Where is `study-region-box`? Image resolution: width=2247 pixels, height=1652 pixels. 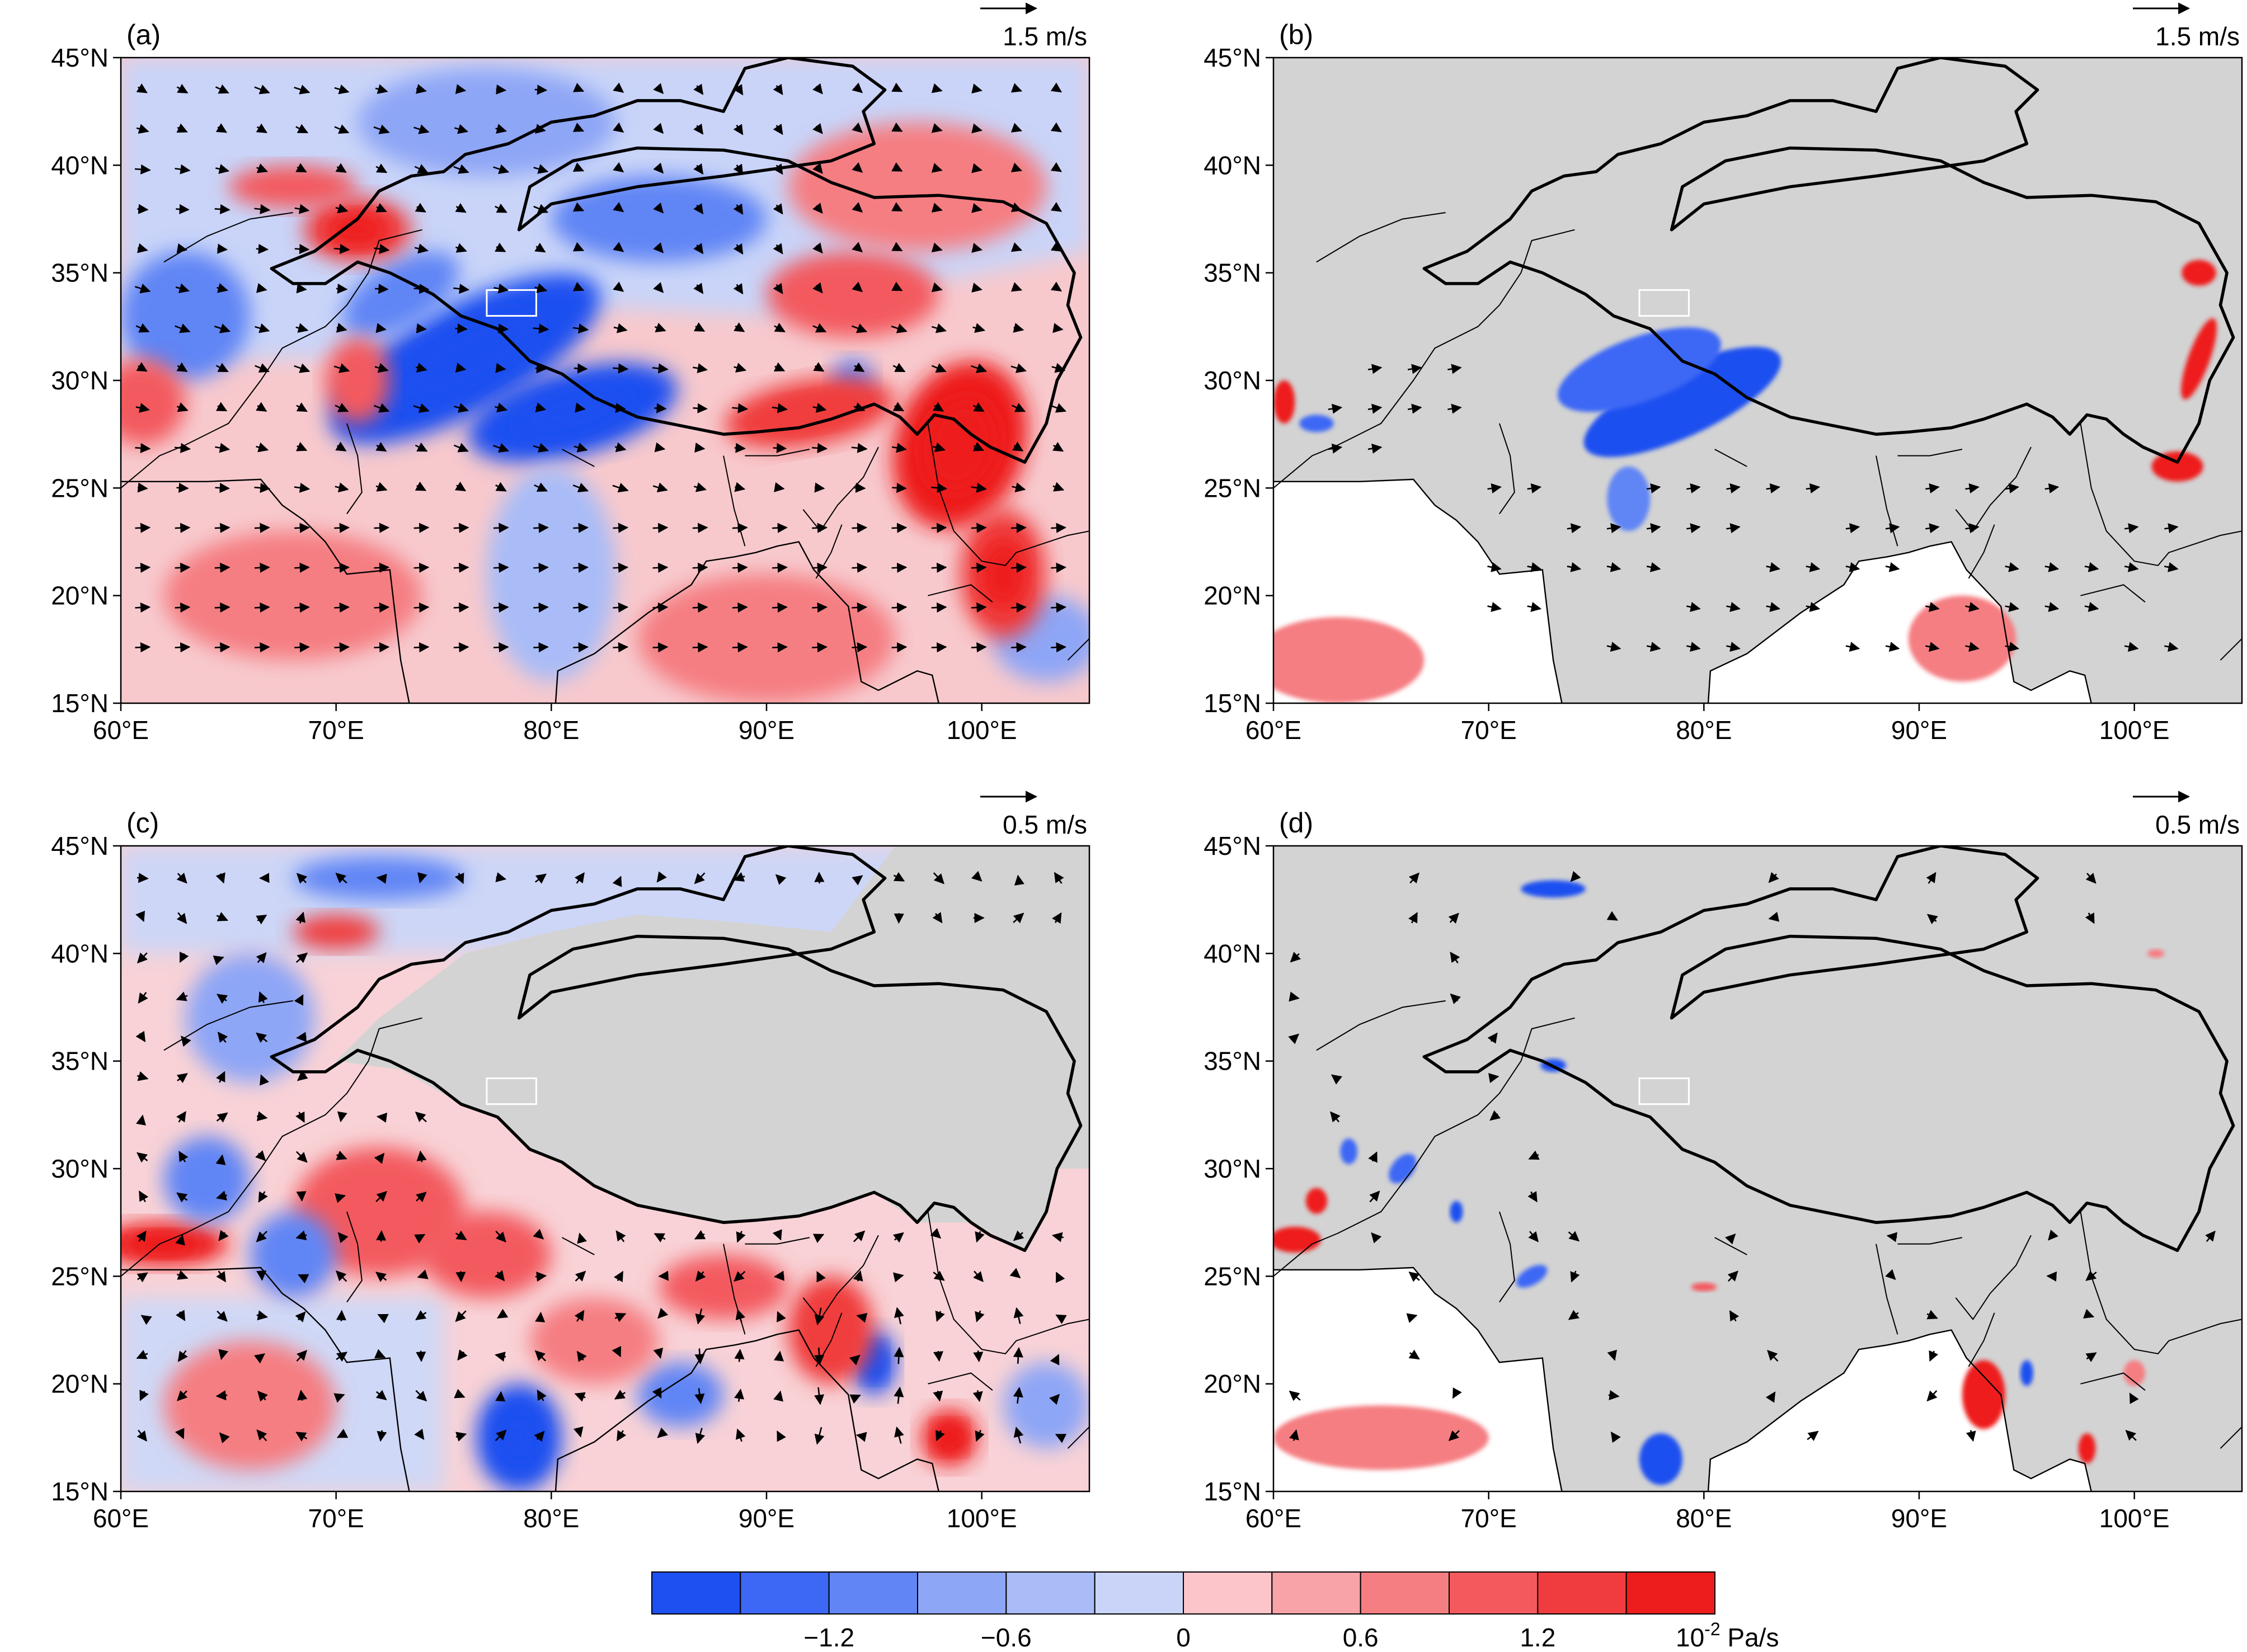
study-region-box is located at coordinates (511, 303).